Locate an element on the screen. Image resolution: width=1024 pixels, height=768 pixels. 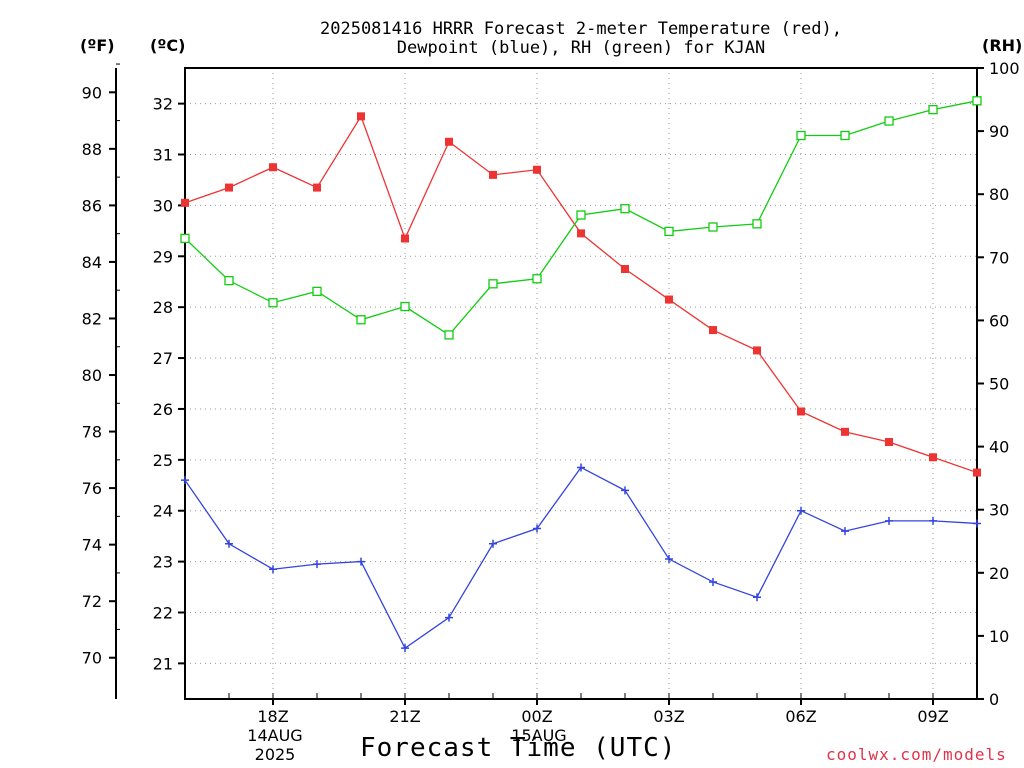
rh-tick-label: 60 is located at coordinates (999, 320).